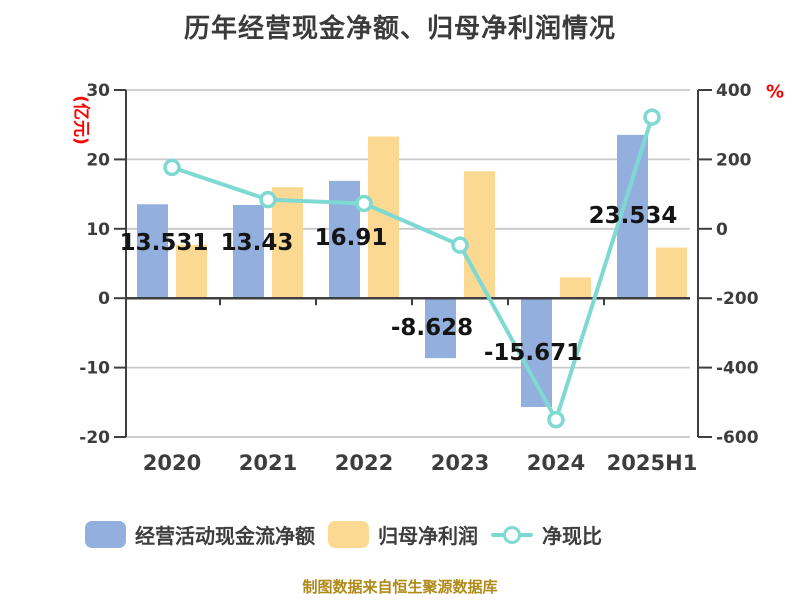 This screenshot has width=800, height=600. I want to click on data-source-note: 制图数据来自恒生聚源数据库, so click(400, 587).